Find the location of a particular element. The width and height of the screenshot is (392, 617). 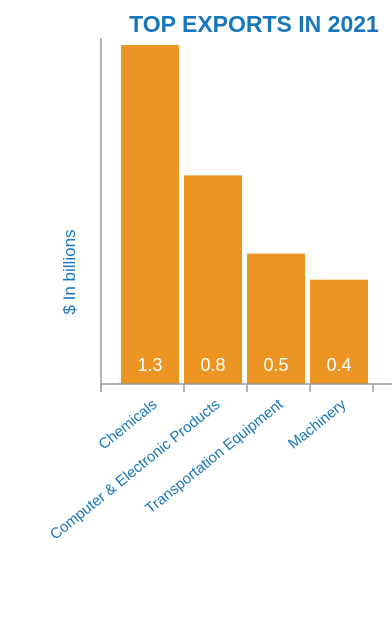

chart-title: TOP EXPORTS IN 2021 is located at coordinates (254, 24).